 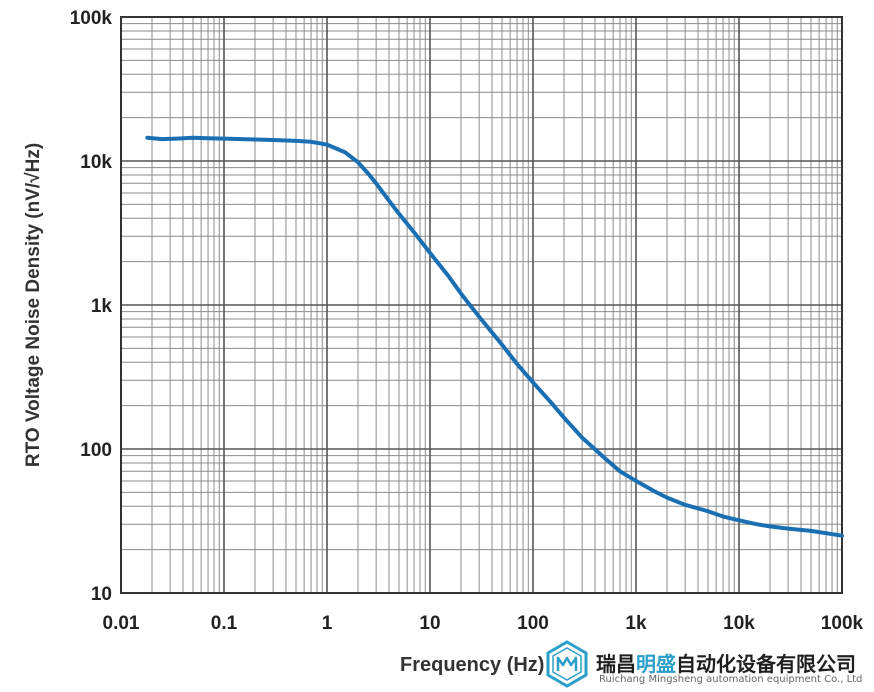 What do you see at coordinates (739, 623) in the screenshot?
I see `x-tick-label: 10k` at bounding box center [739, 623].